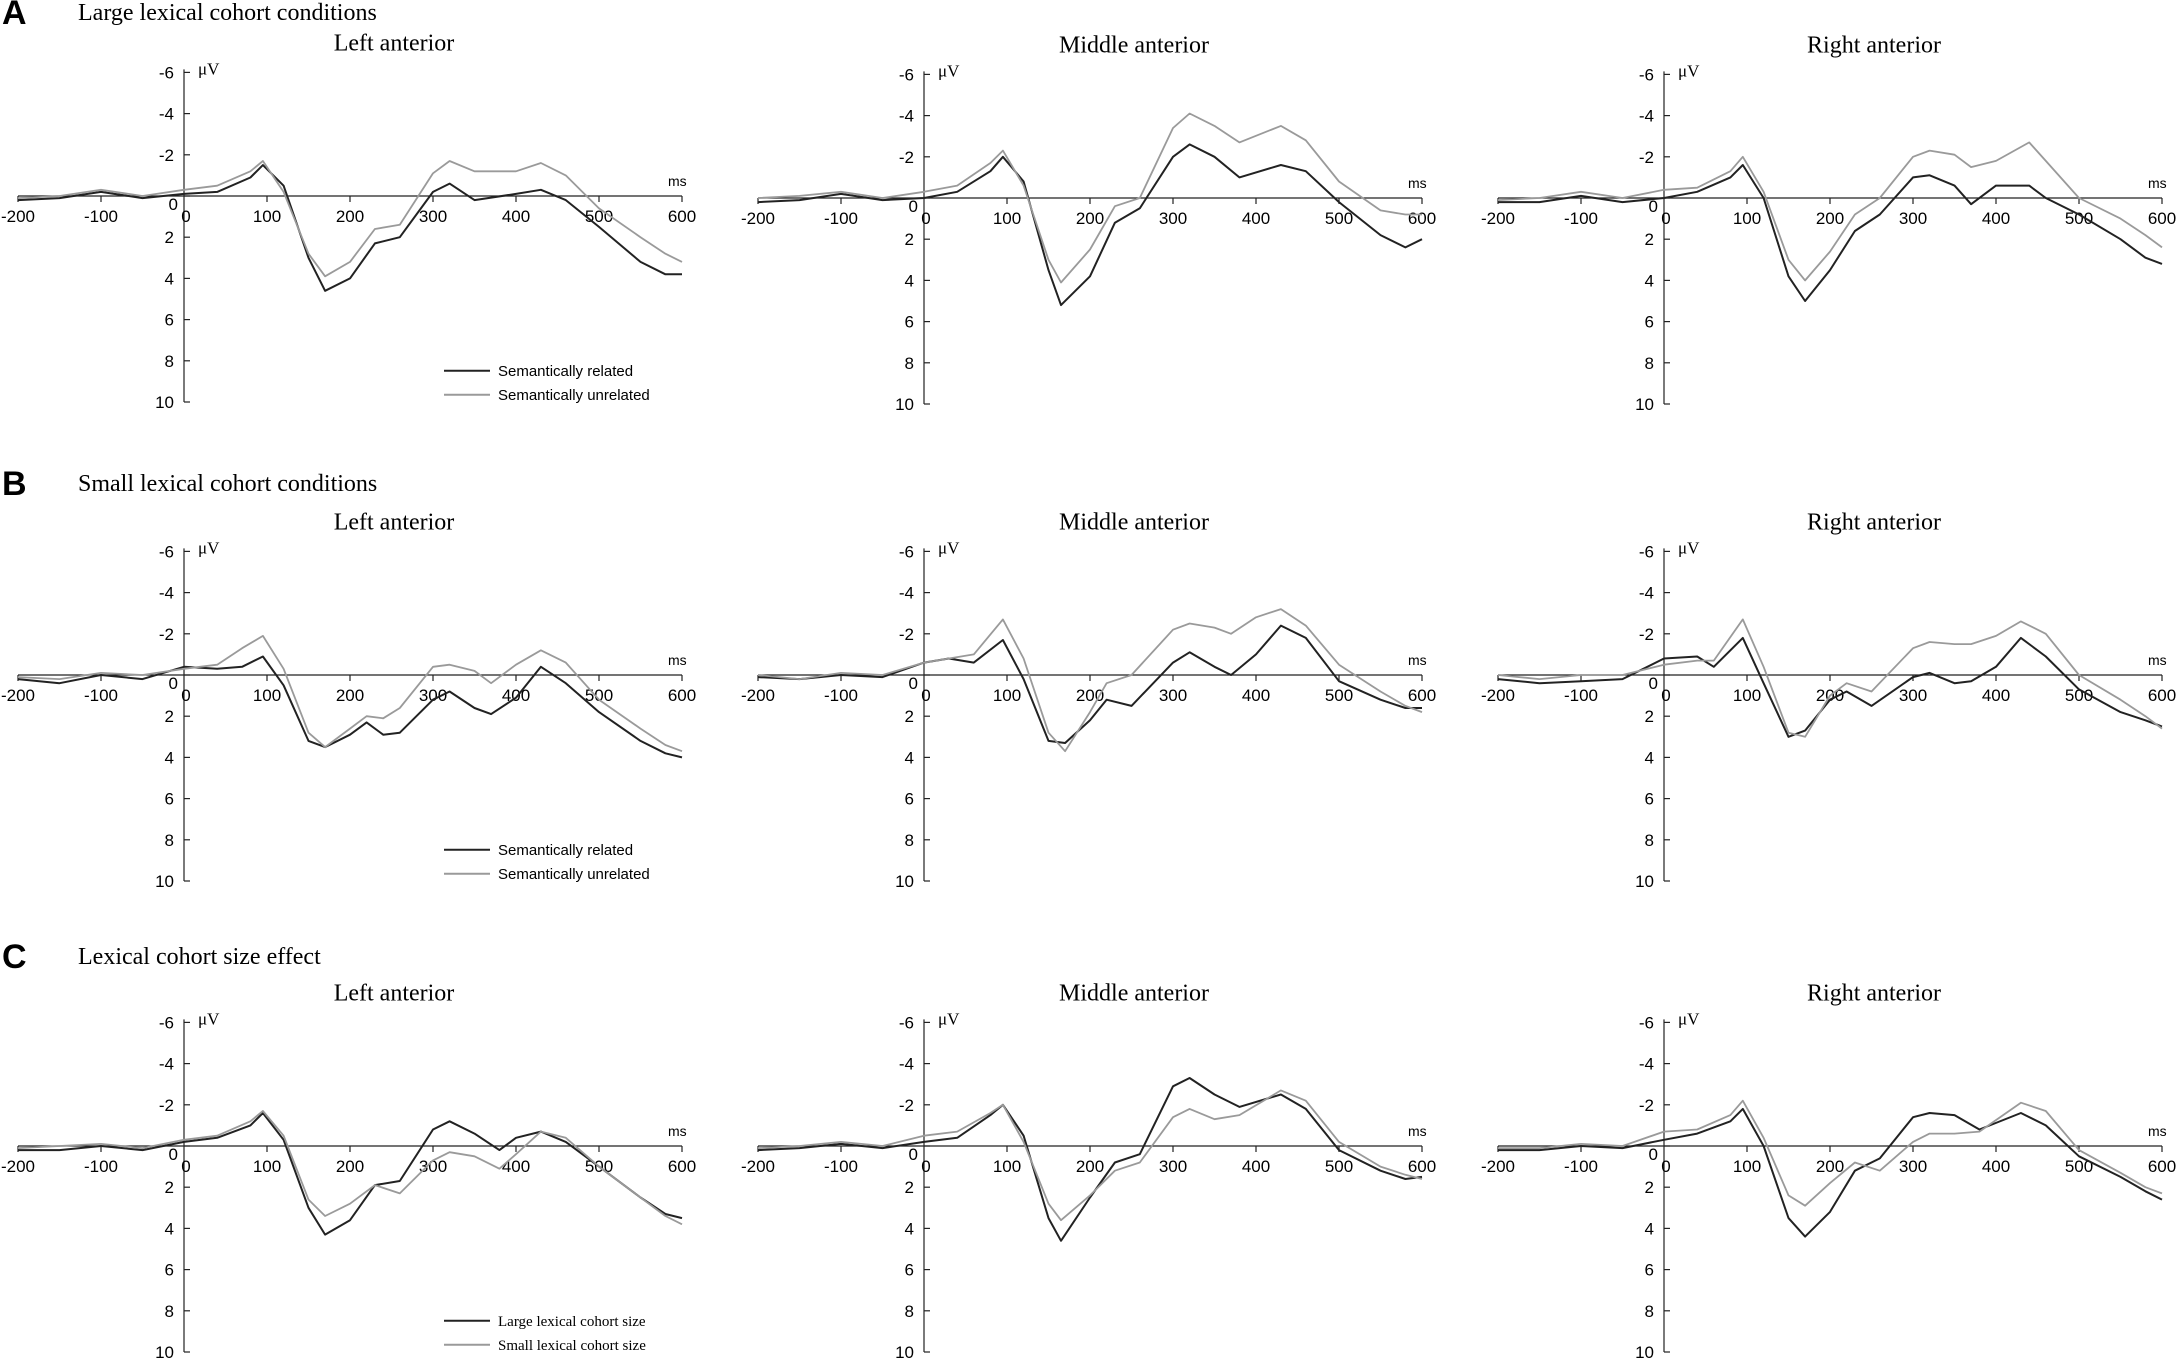 The height and width of the screenshot is (1365, 2179). Describe the element at coordinates (1134, 993) in the screenshot. I see `panel-title: Middle anterior` at that location.